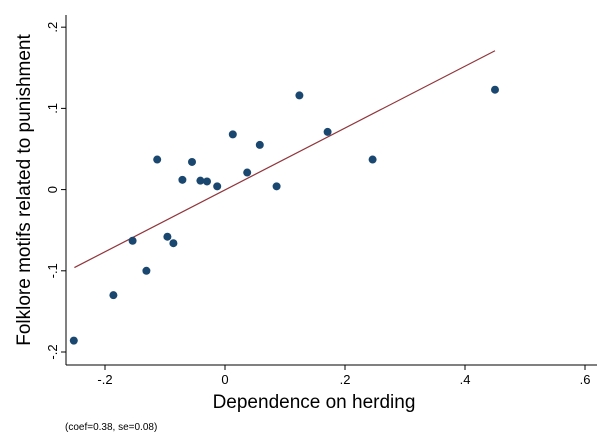  Describe the element at coordinates (345, 379) in the screenshot. I see `x-tick-label: .2` at that location.